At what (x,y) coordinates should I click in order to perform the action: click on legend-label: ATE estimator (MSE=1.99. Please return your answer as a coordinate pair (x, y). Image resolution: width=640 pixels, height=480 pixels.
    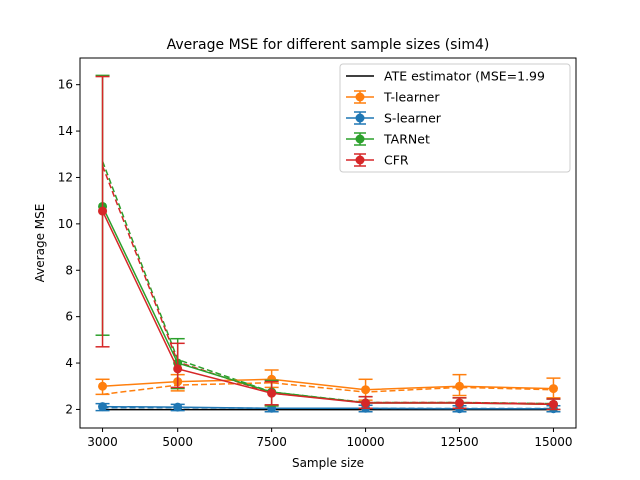
    Looking at the image, I should click on (464, 76).